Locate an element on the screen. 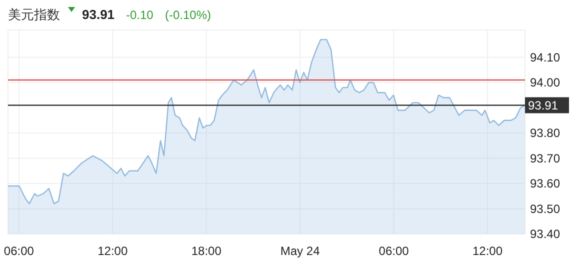 The image size is (578, 265). y-tick-label: 93.40 is located at coordinates (545, 234).